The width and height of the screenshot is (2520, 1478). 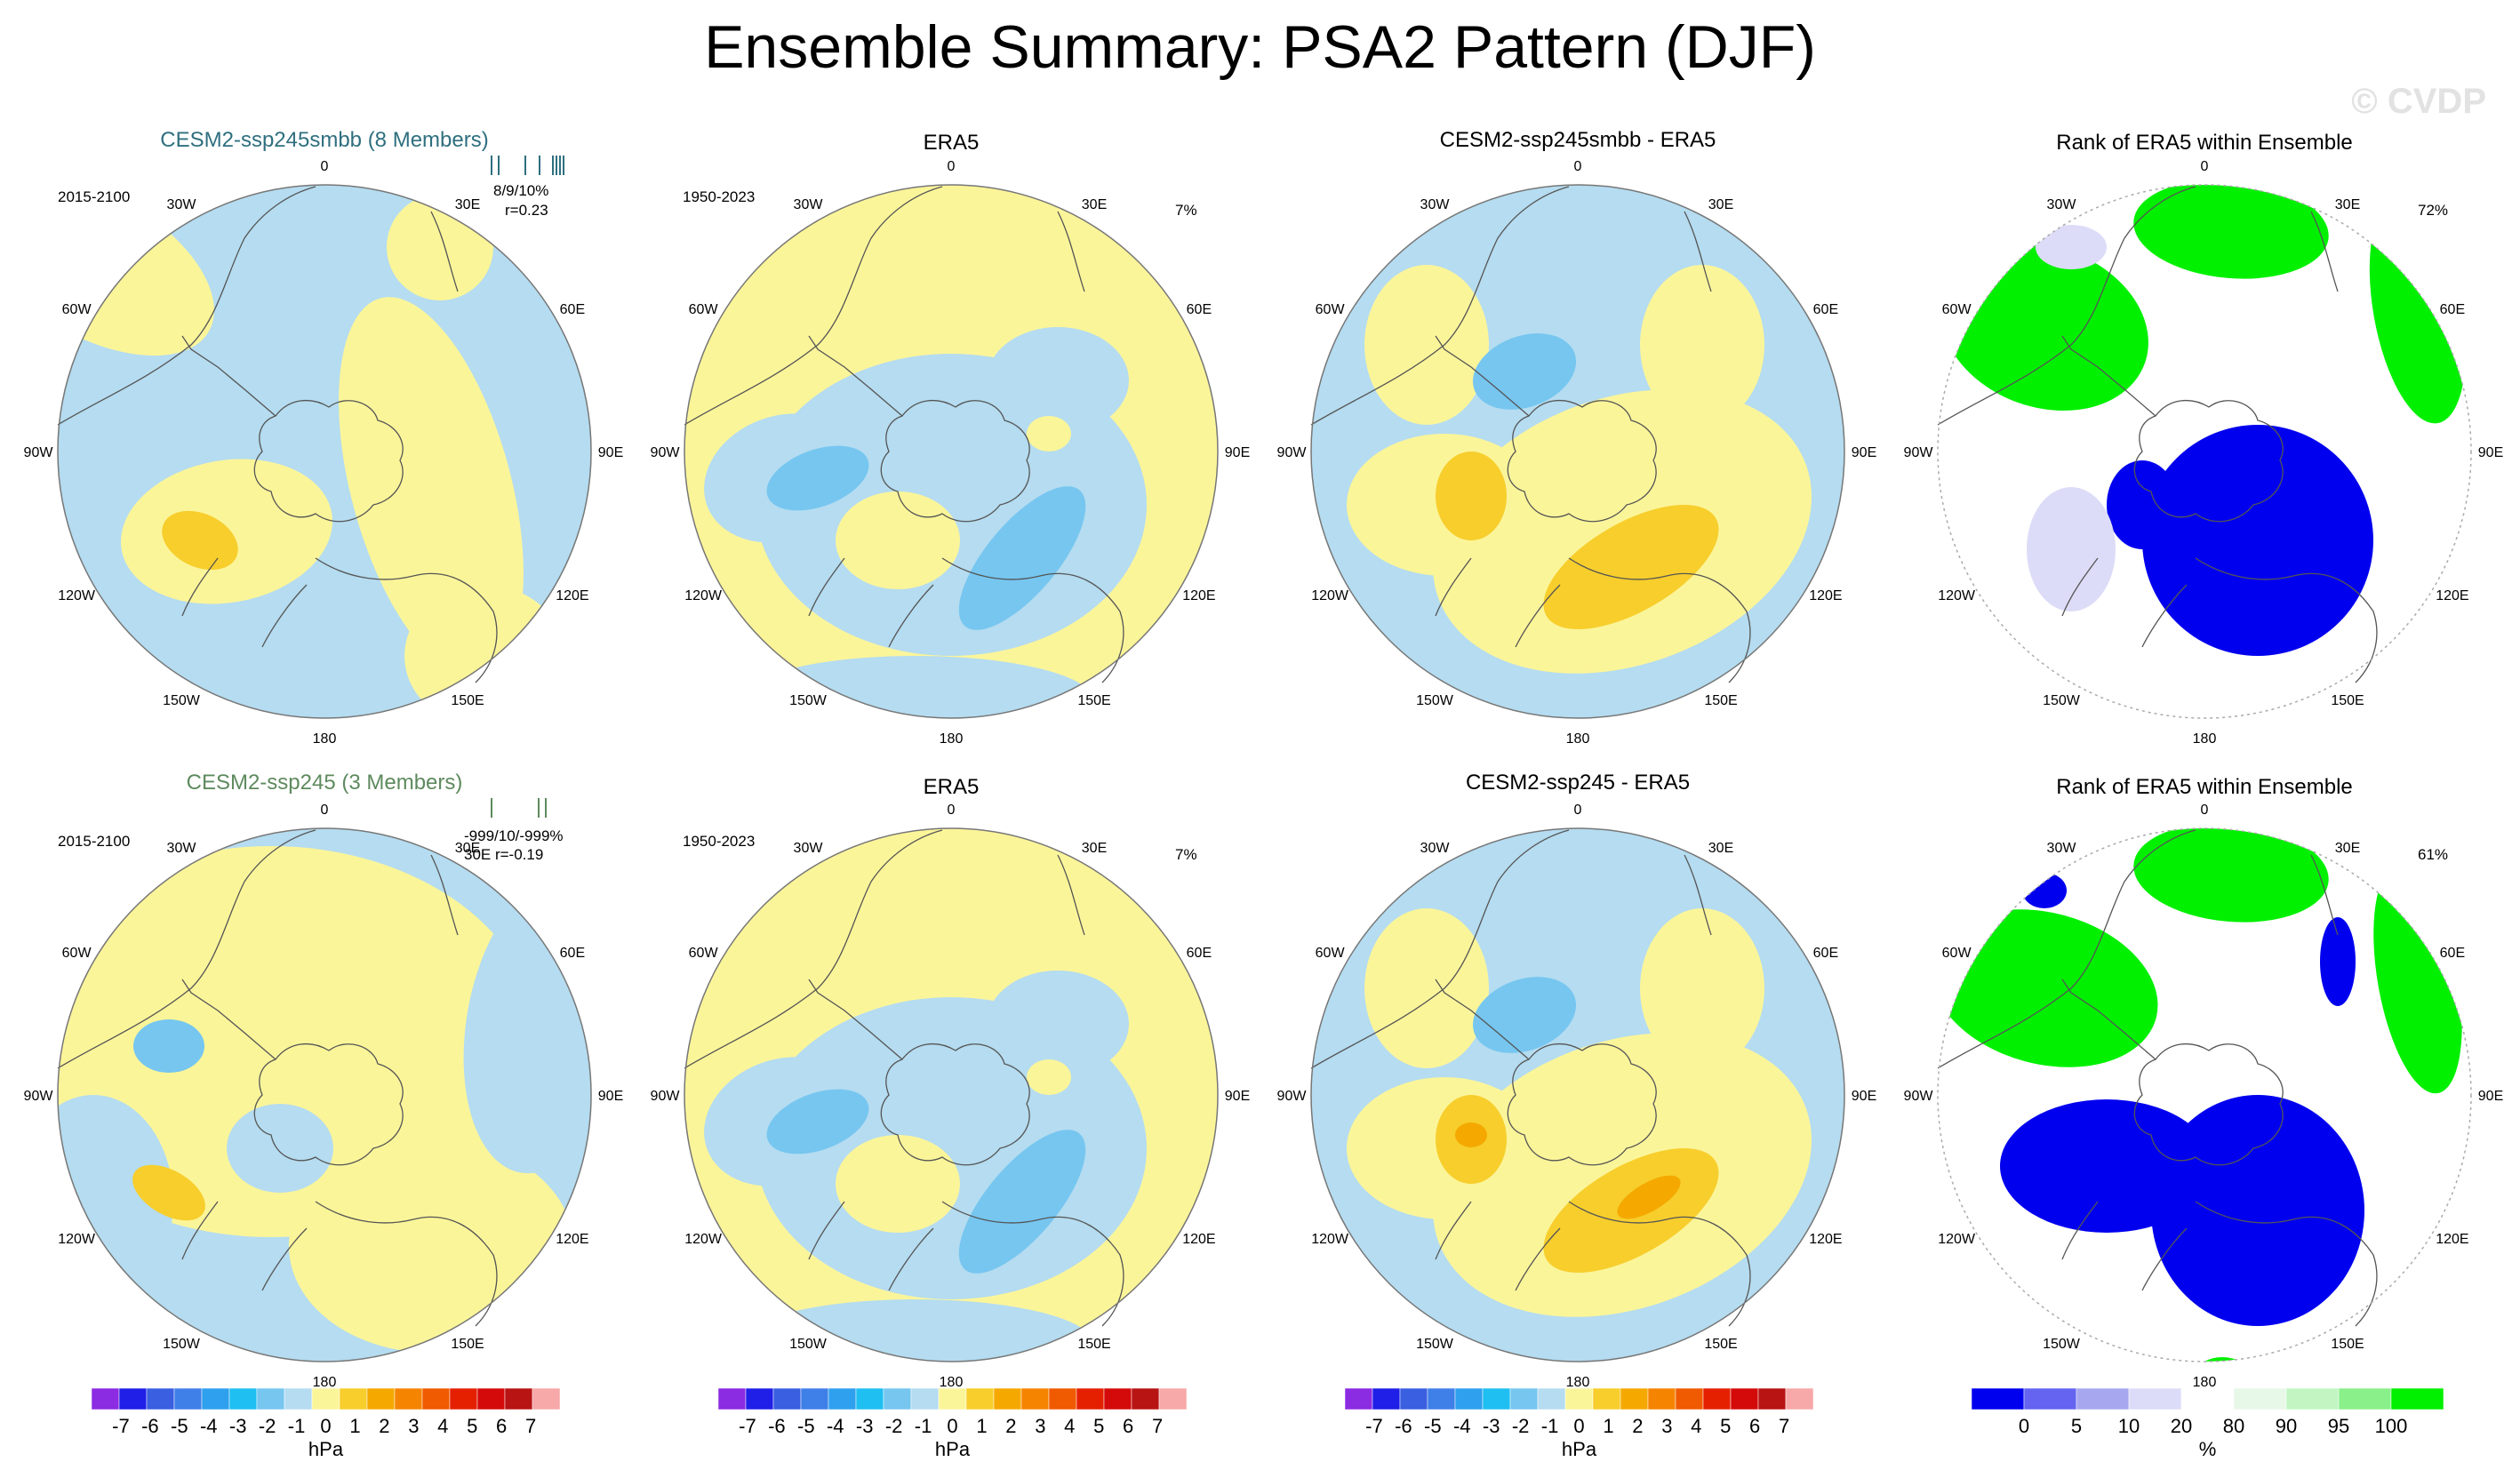 What do you see at coordinates (2071, 418) in the screenshot?
I see `rank-mid-regions` at bounding box center [2071, 418].